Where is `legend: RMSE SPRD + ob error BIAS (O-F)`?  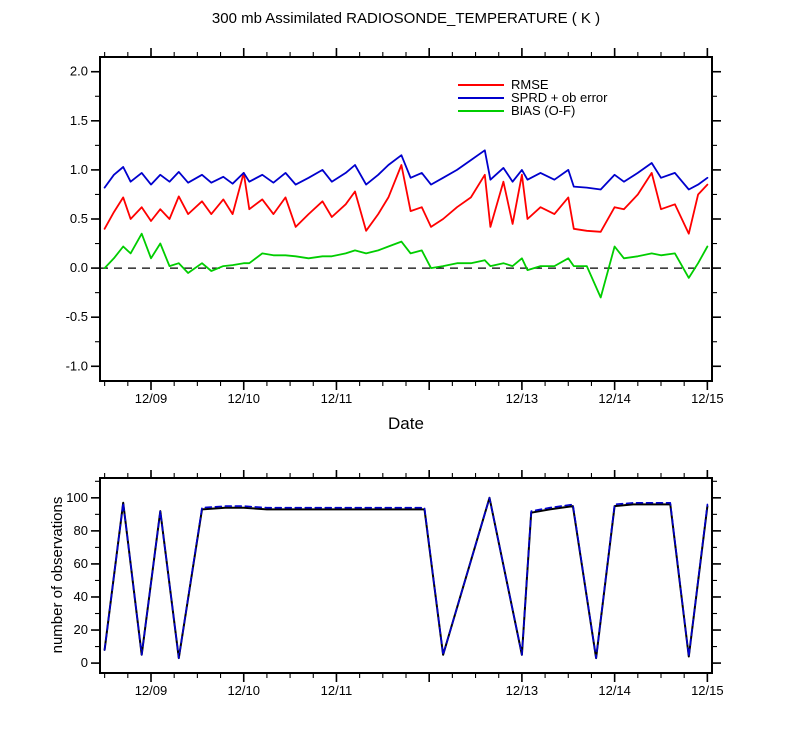
legend: RMSE SPRD + ob error BIAS (O-F) is located at coordinates (532, 97).